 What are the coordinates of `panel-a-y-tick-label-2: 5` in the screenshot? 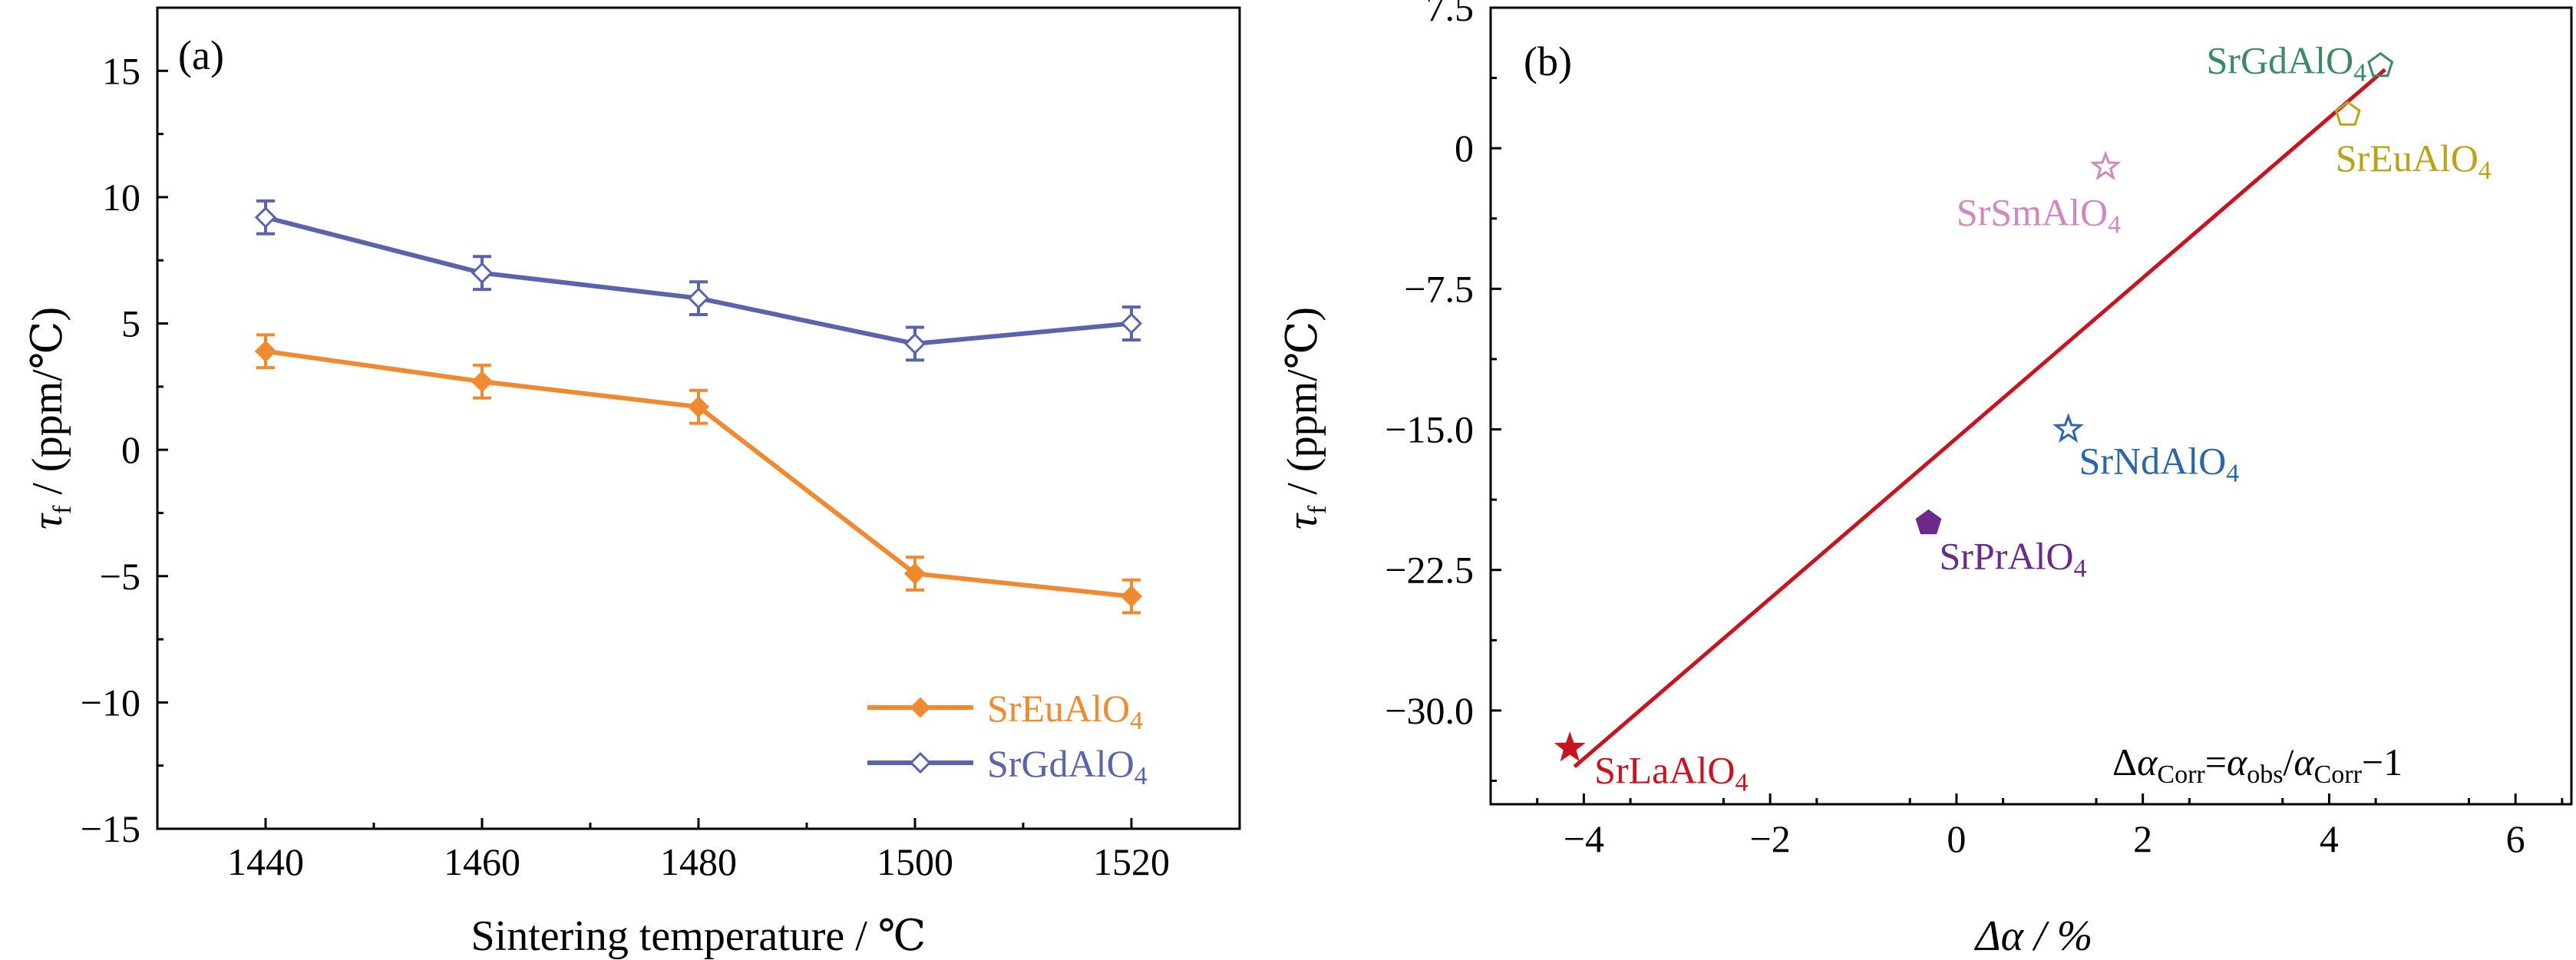 It's located at (130, 323).